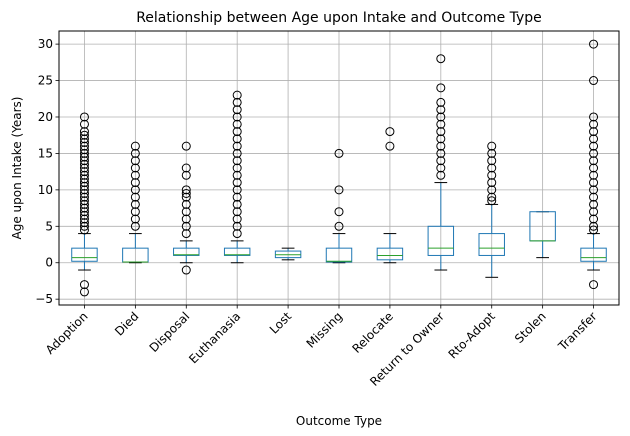  What do you see at coordinates (372, 332) in the screenshot?
I see `x-tick-label: Relocate` at bounding box center [372, 332].